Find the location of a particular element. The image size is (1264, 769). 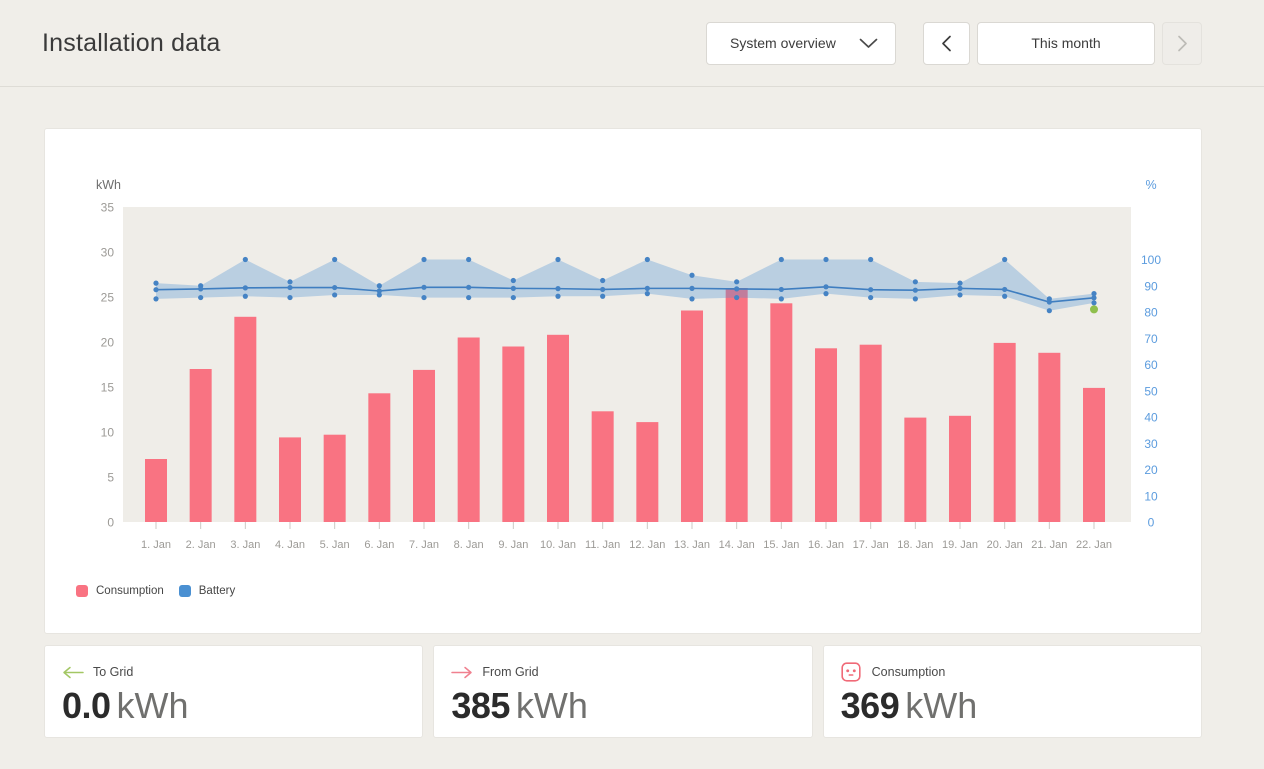

legend-label-consumption: Consumption is located at coordinates (130, 591).